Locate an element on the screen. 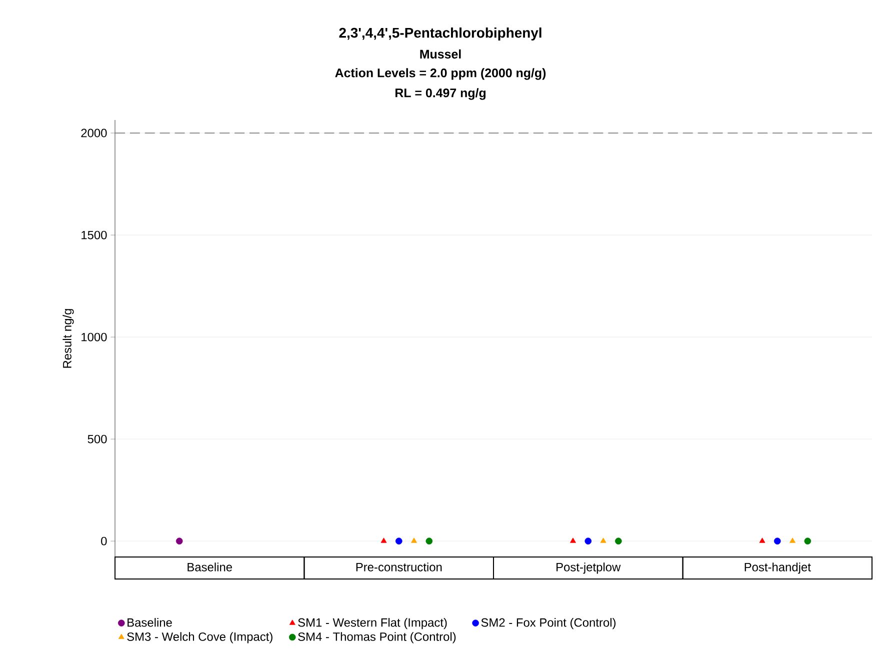  x-tick-label: Post-handjet is located at coordinates (777, 568).